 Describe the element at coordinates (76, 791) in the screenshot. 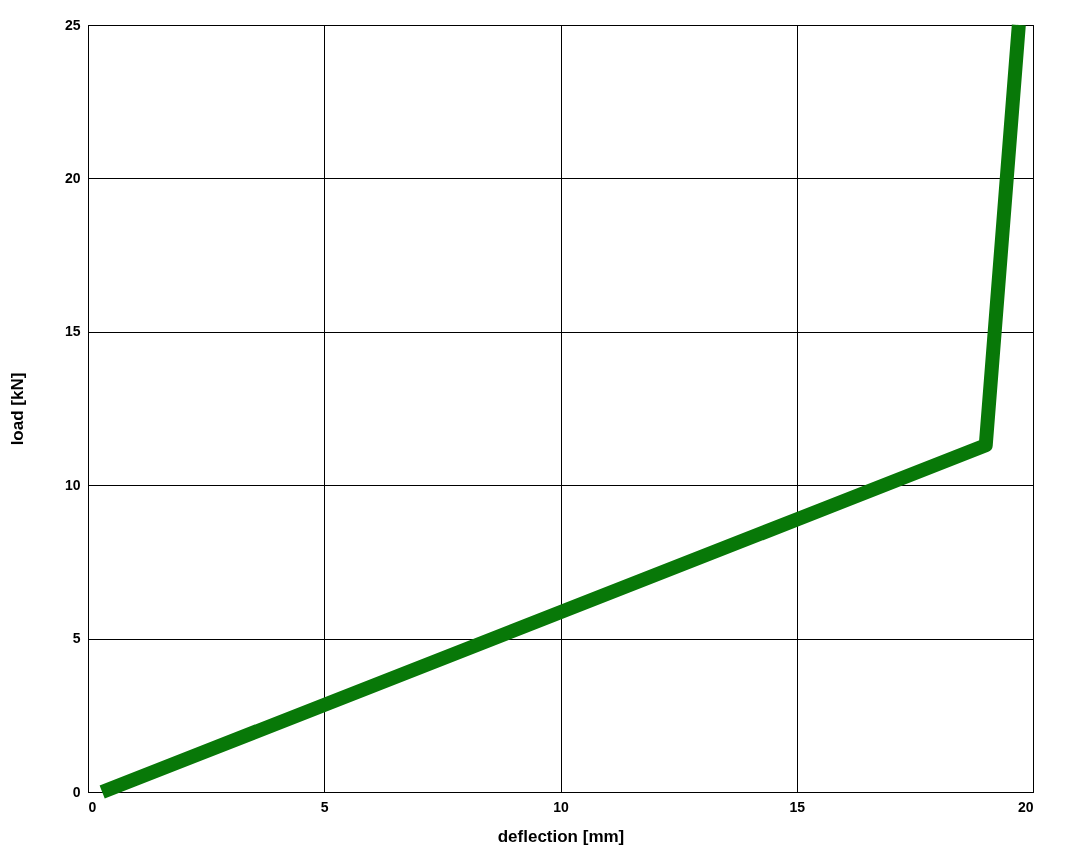

I see `y-tick-label: 0` at that location.